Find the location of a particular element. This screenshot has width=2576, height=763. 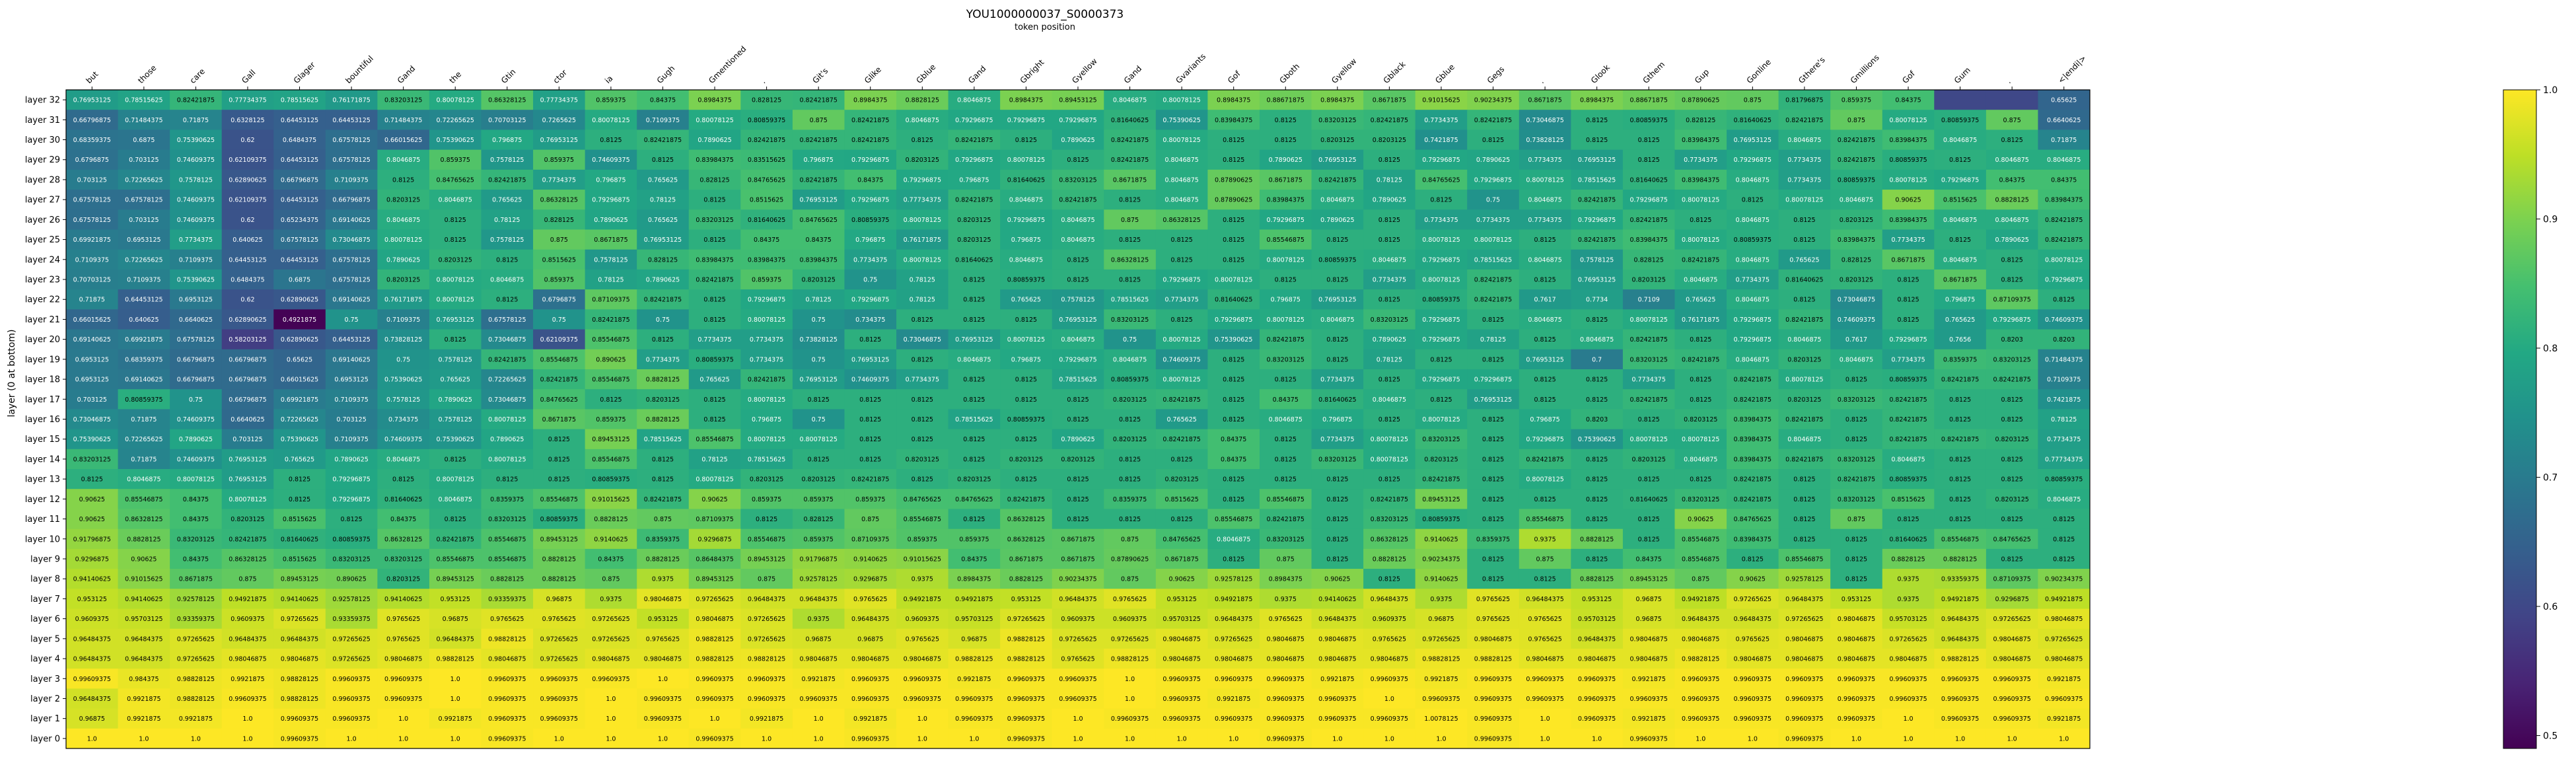

cell-value-label: 0.76953125 is located at coordinates (1337, 301).